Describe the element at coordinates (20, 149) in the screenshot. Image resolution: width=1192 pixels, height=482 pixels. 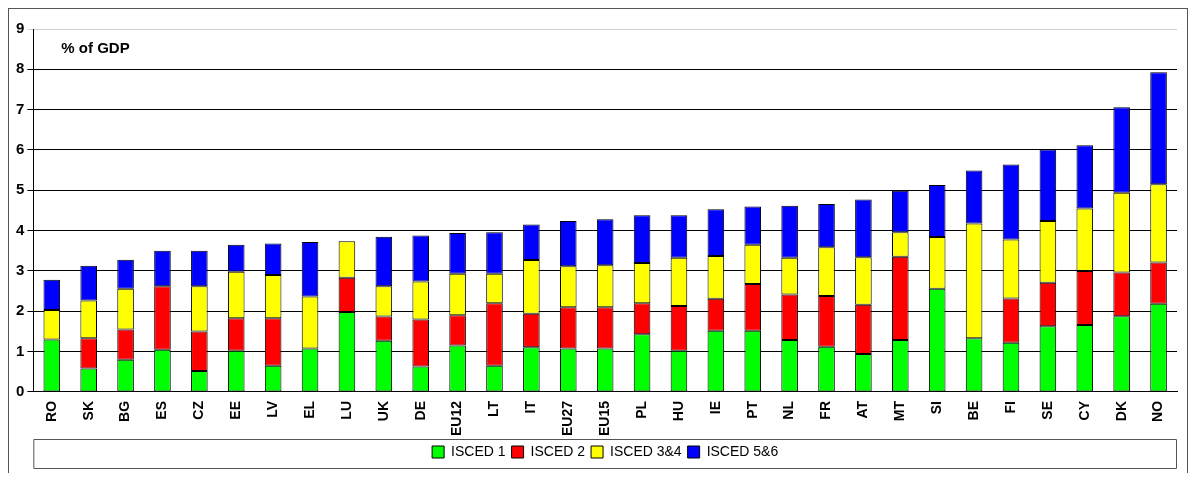
I see `y-tick-label: 6` at that location.